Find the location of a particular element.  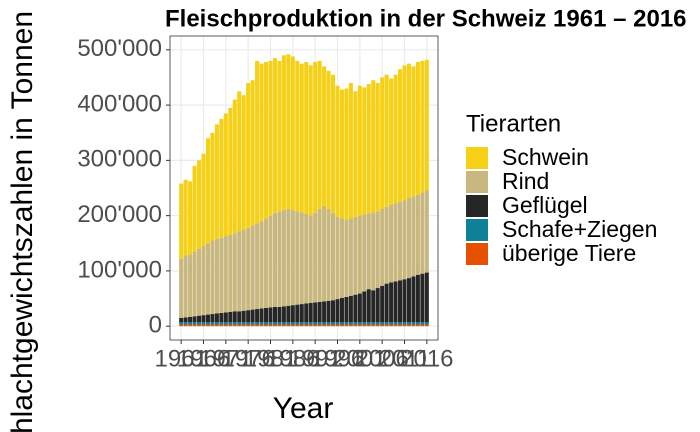

y-tick-label: 0 is located at coordinates (155, 325).